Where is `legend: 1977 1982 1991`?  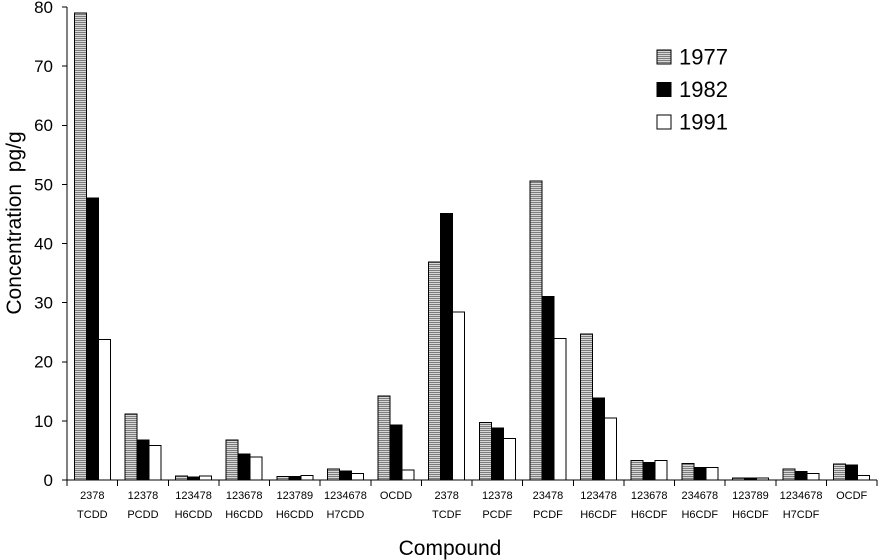
legend: 1977 1982 1991 is located at coordinates (692, 90).